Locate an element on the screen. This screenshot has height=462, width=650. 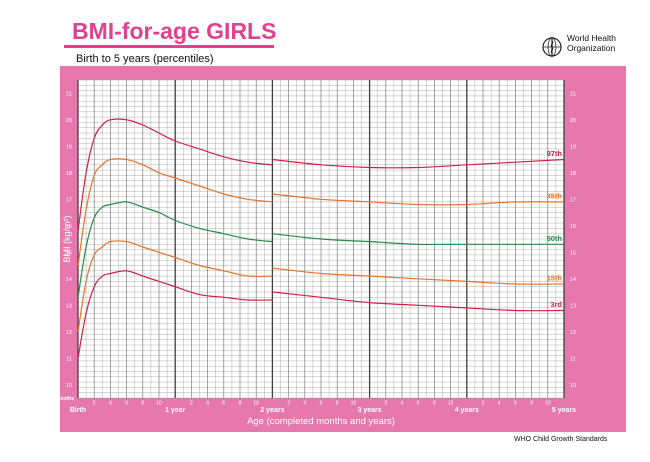
y-tick-label-right: 19 is located at coordinates (573, 147).